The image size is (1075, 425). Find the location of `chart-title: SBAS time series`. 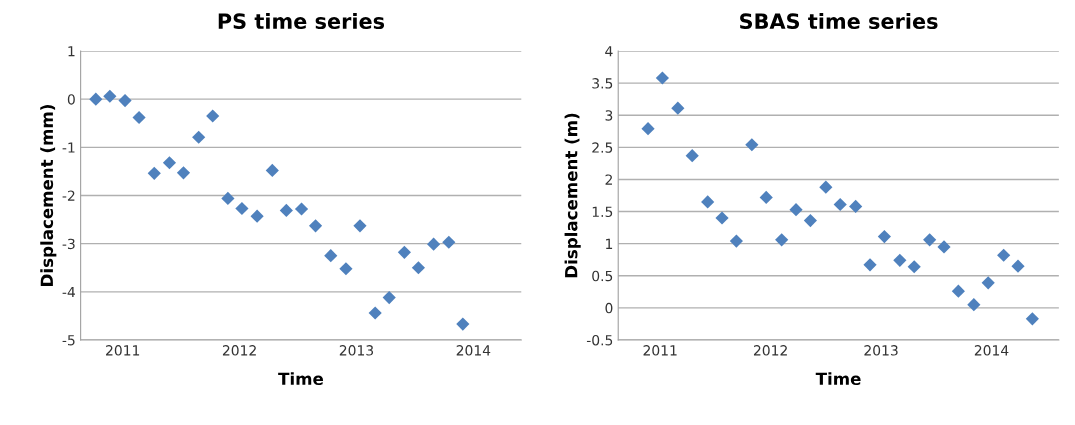

chart-title: SBAS time series is located at coordinates (839, 21).